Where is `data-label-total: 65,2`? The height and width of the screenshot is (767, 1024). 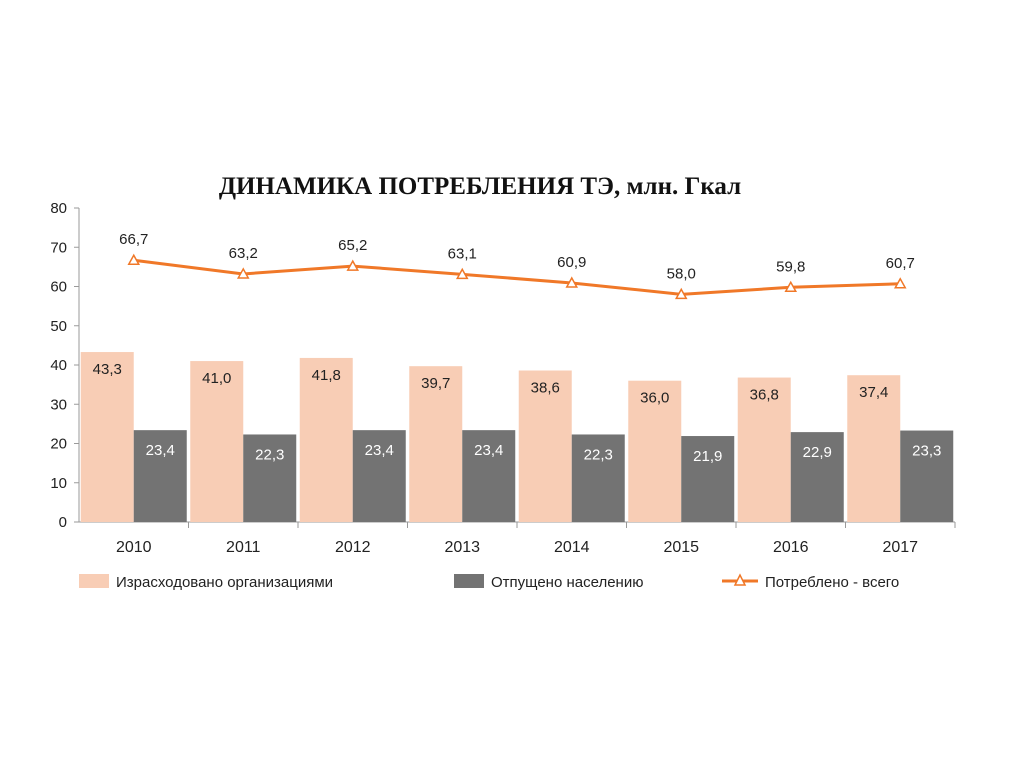
data-label-total: 65,2 is located at coordinates (352, 245).